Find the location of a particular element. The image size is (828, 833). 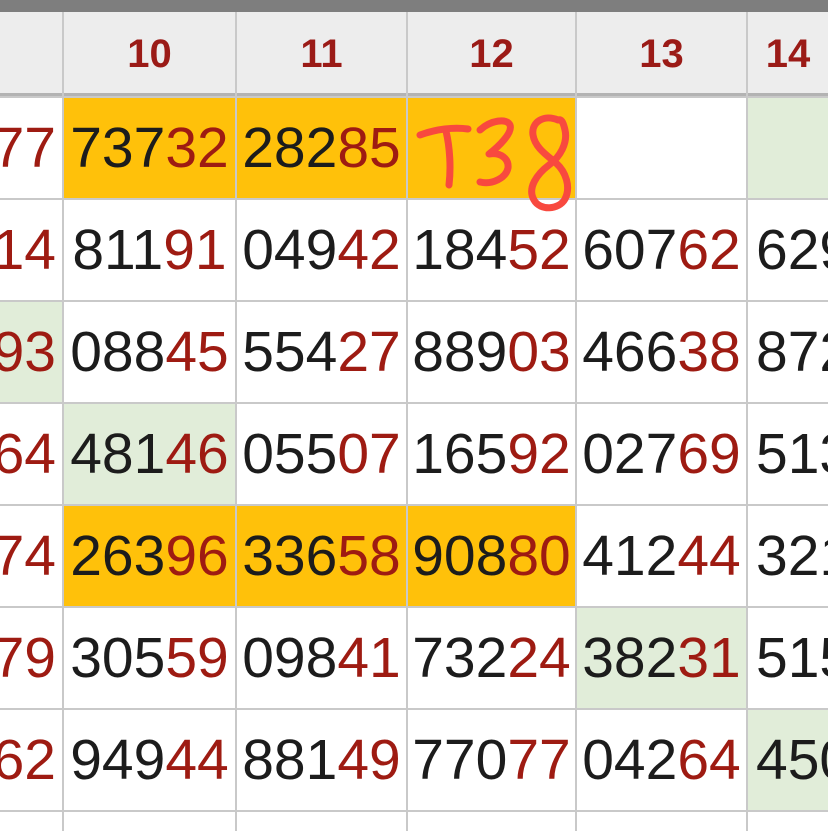

table-cell: 042 64 is located at coordinates (661, 760).